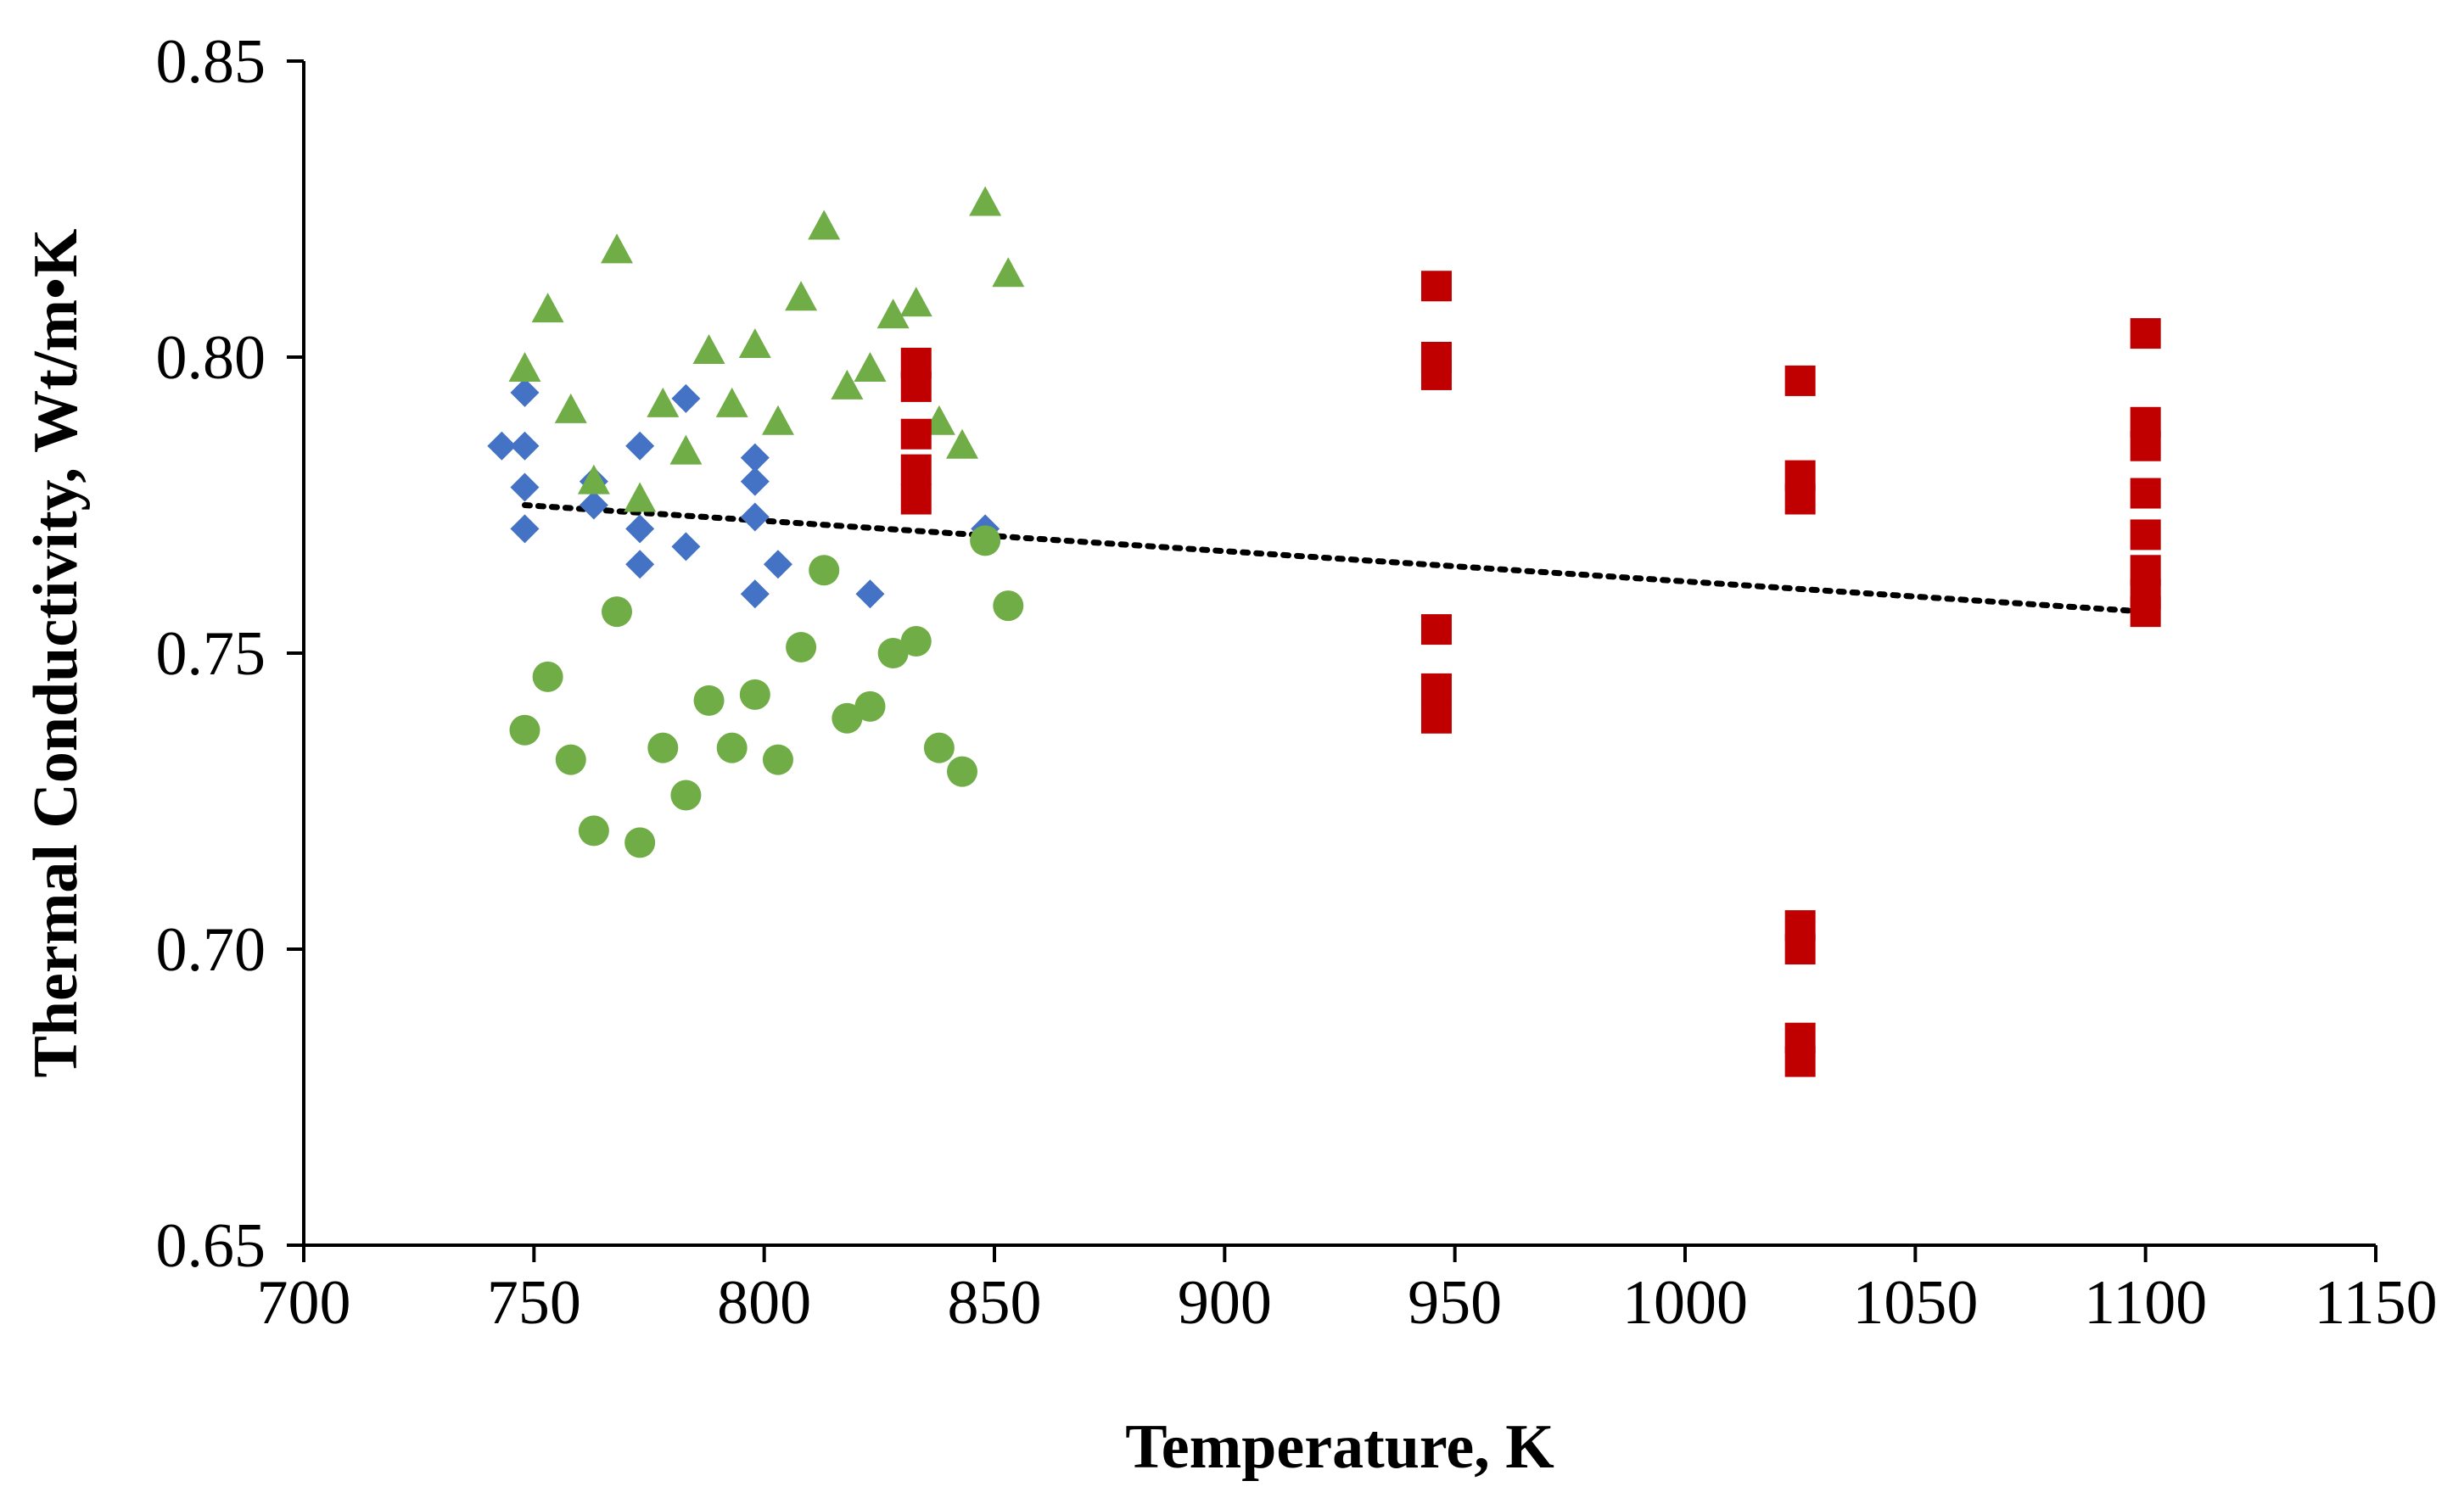 The height and width of the screenshot is (1509, 2464). What do you see at coordinates (211, 1246) in the screenshot?
I see `y-tick-label: 0.65` at bounding box center [211, 1246].